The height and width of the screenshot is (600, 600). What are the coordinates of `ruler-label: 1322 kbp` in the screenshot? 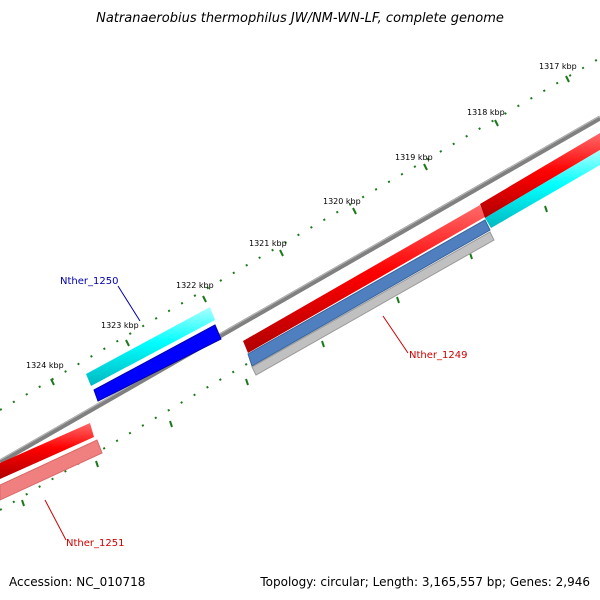 It's located at (195, 285).